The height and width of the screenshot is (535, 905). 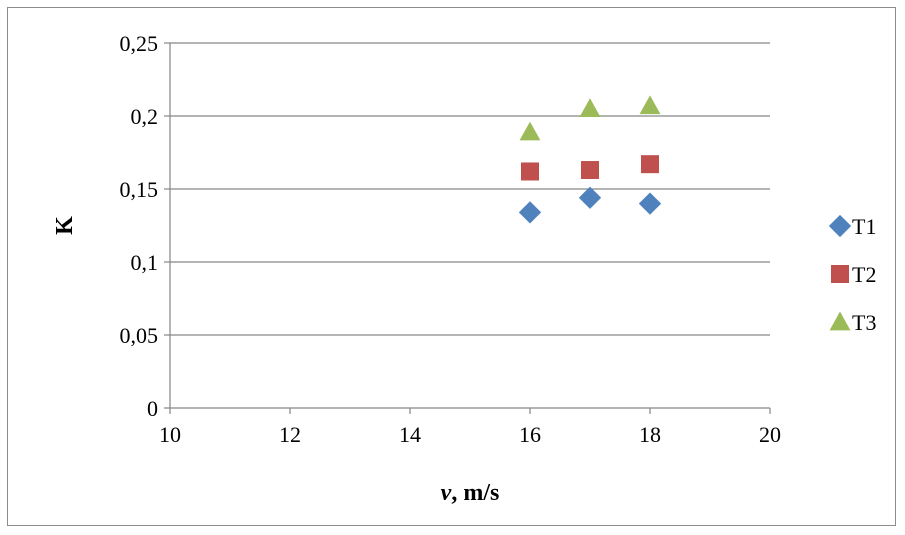 I want to click on x-tick-label: 18, so click(x=650, y=434).